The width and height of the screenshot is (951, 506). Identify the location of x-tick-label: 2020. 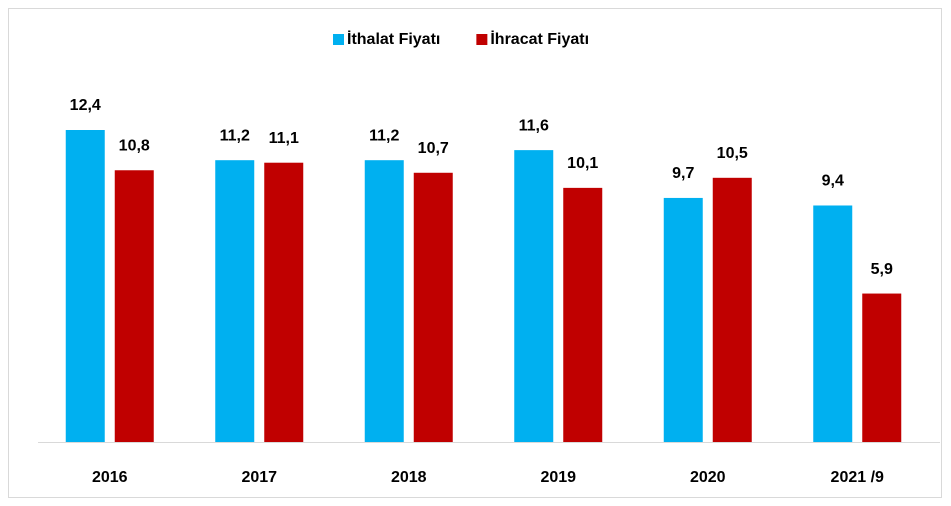
(708, 477).